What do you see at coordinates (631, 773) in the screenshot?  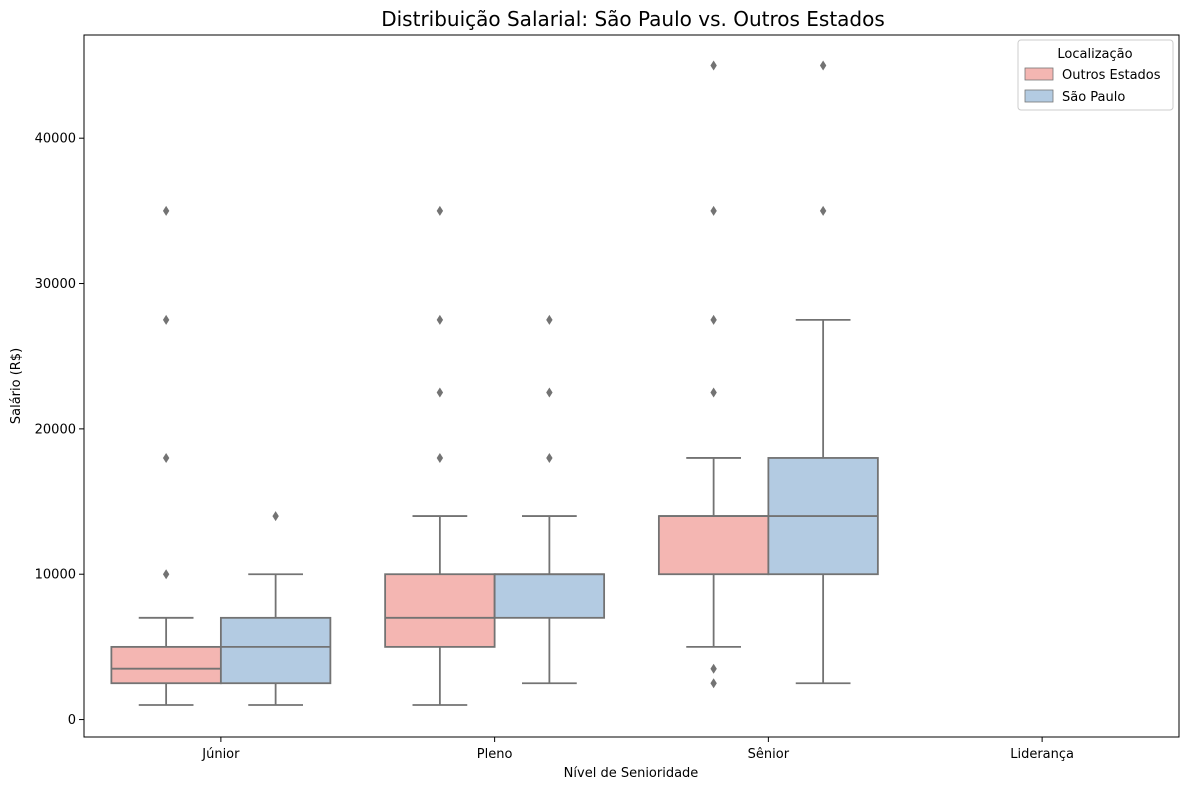 I see `x-axis-label: Nível de Senioridade` at bounding box center [631, 773].